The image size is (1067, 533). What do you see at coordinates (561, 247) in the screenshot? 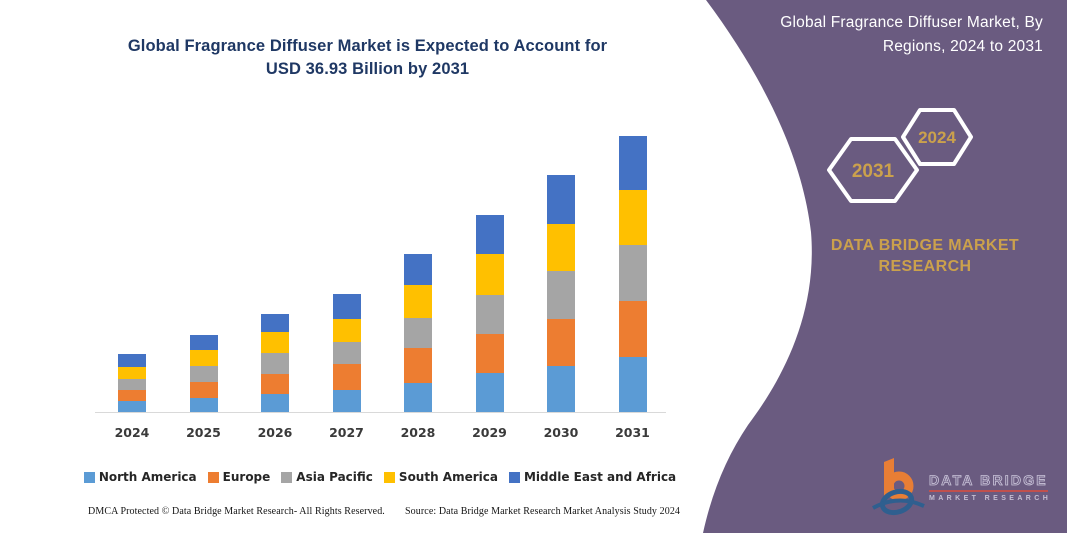
I see `segment-2030-south-america` at bounding box center [561, 247].